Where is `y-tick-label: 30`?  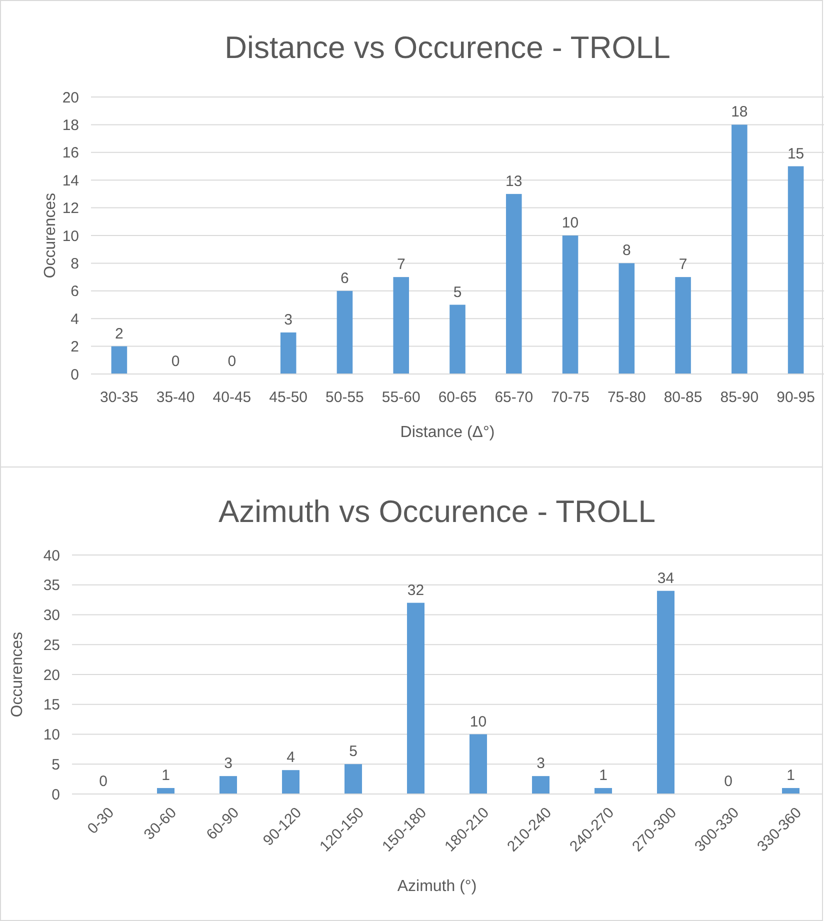
y-tick-label: 30 is located at coordinates (51, 615).